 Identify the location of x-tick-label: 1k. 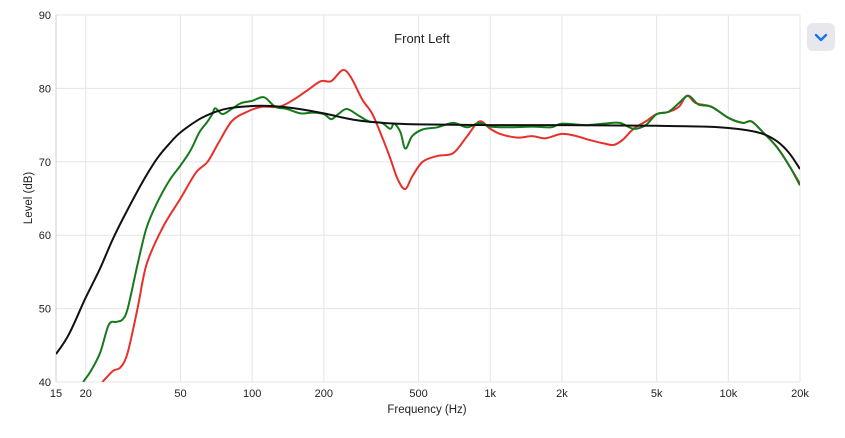
(490, 394).